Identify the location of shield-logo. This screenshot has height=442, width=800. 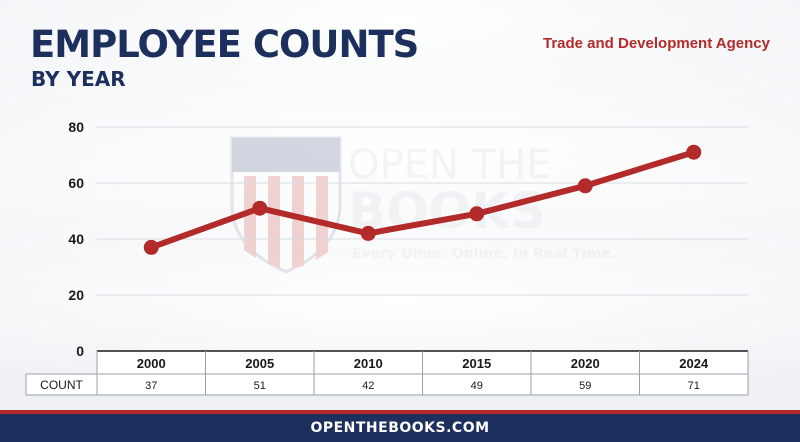
(286, 205).